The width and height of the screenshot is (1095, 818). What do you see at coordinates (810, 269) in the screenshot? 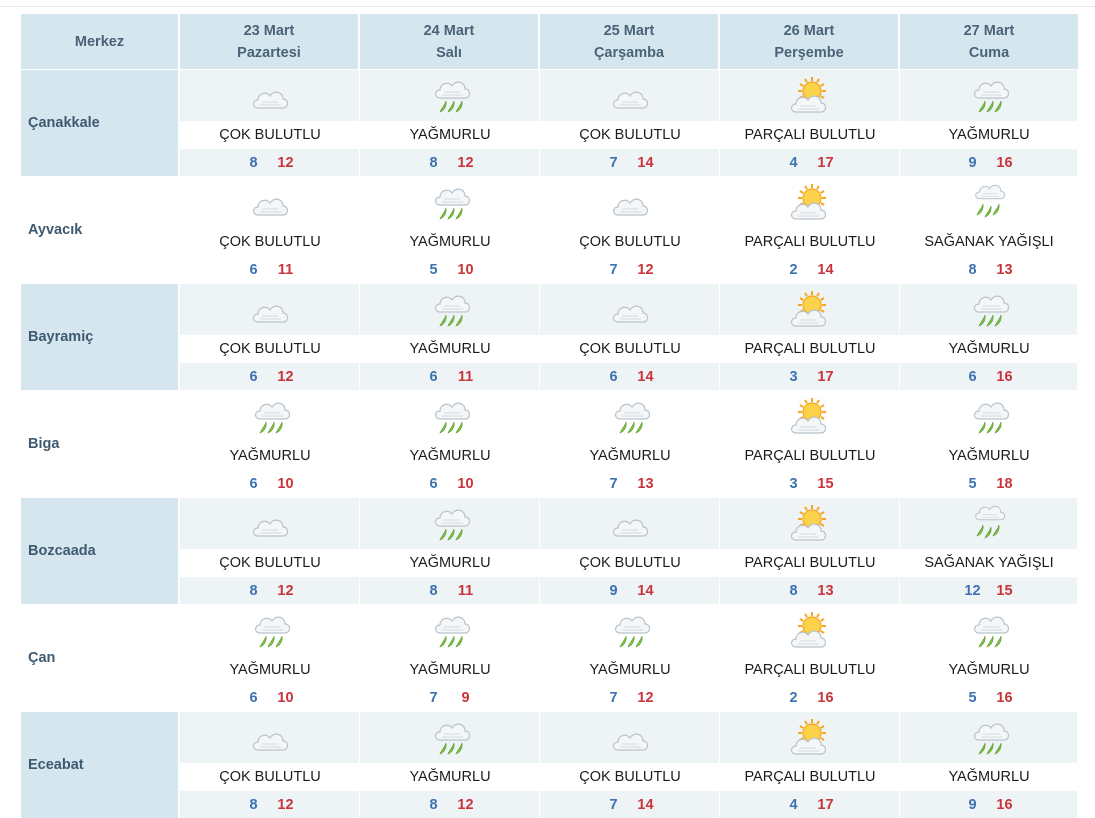
I see `temperature-range: 2 14` at bounding box center [810, 269].